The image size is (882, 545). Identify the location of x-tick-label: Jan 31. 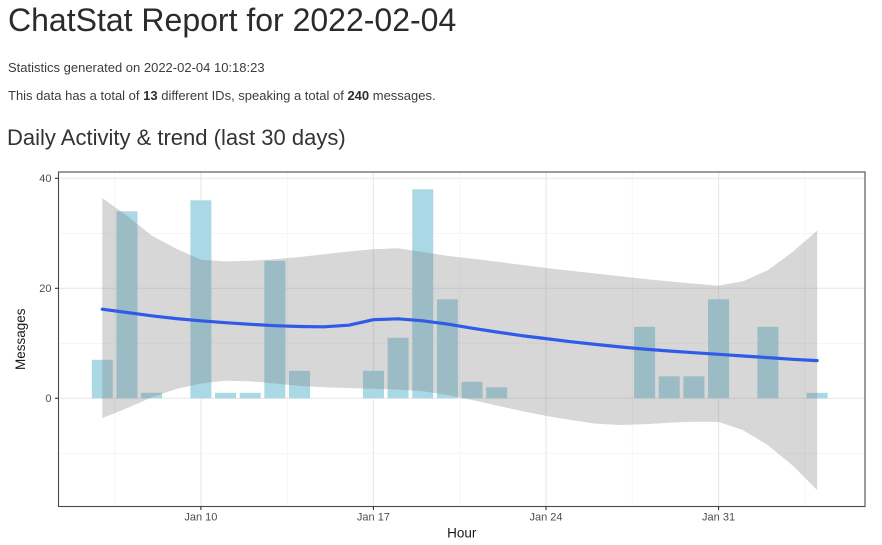
(718, 518).